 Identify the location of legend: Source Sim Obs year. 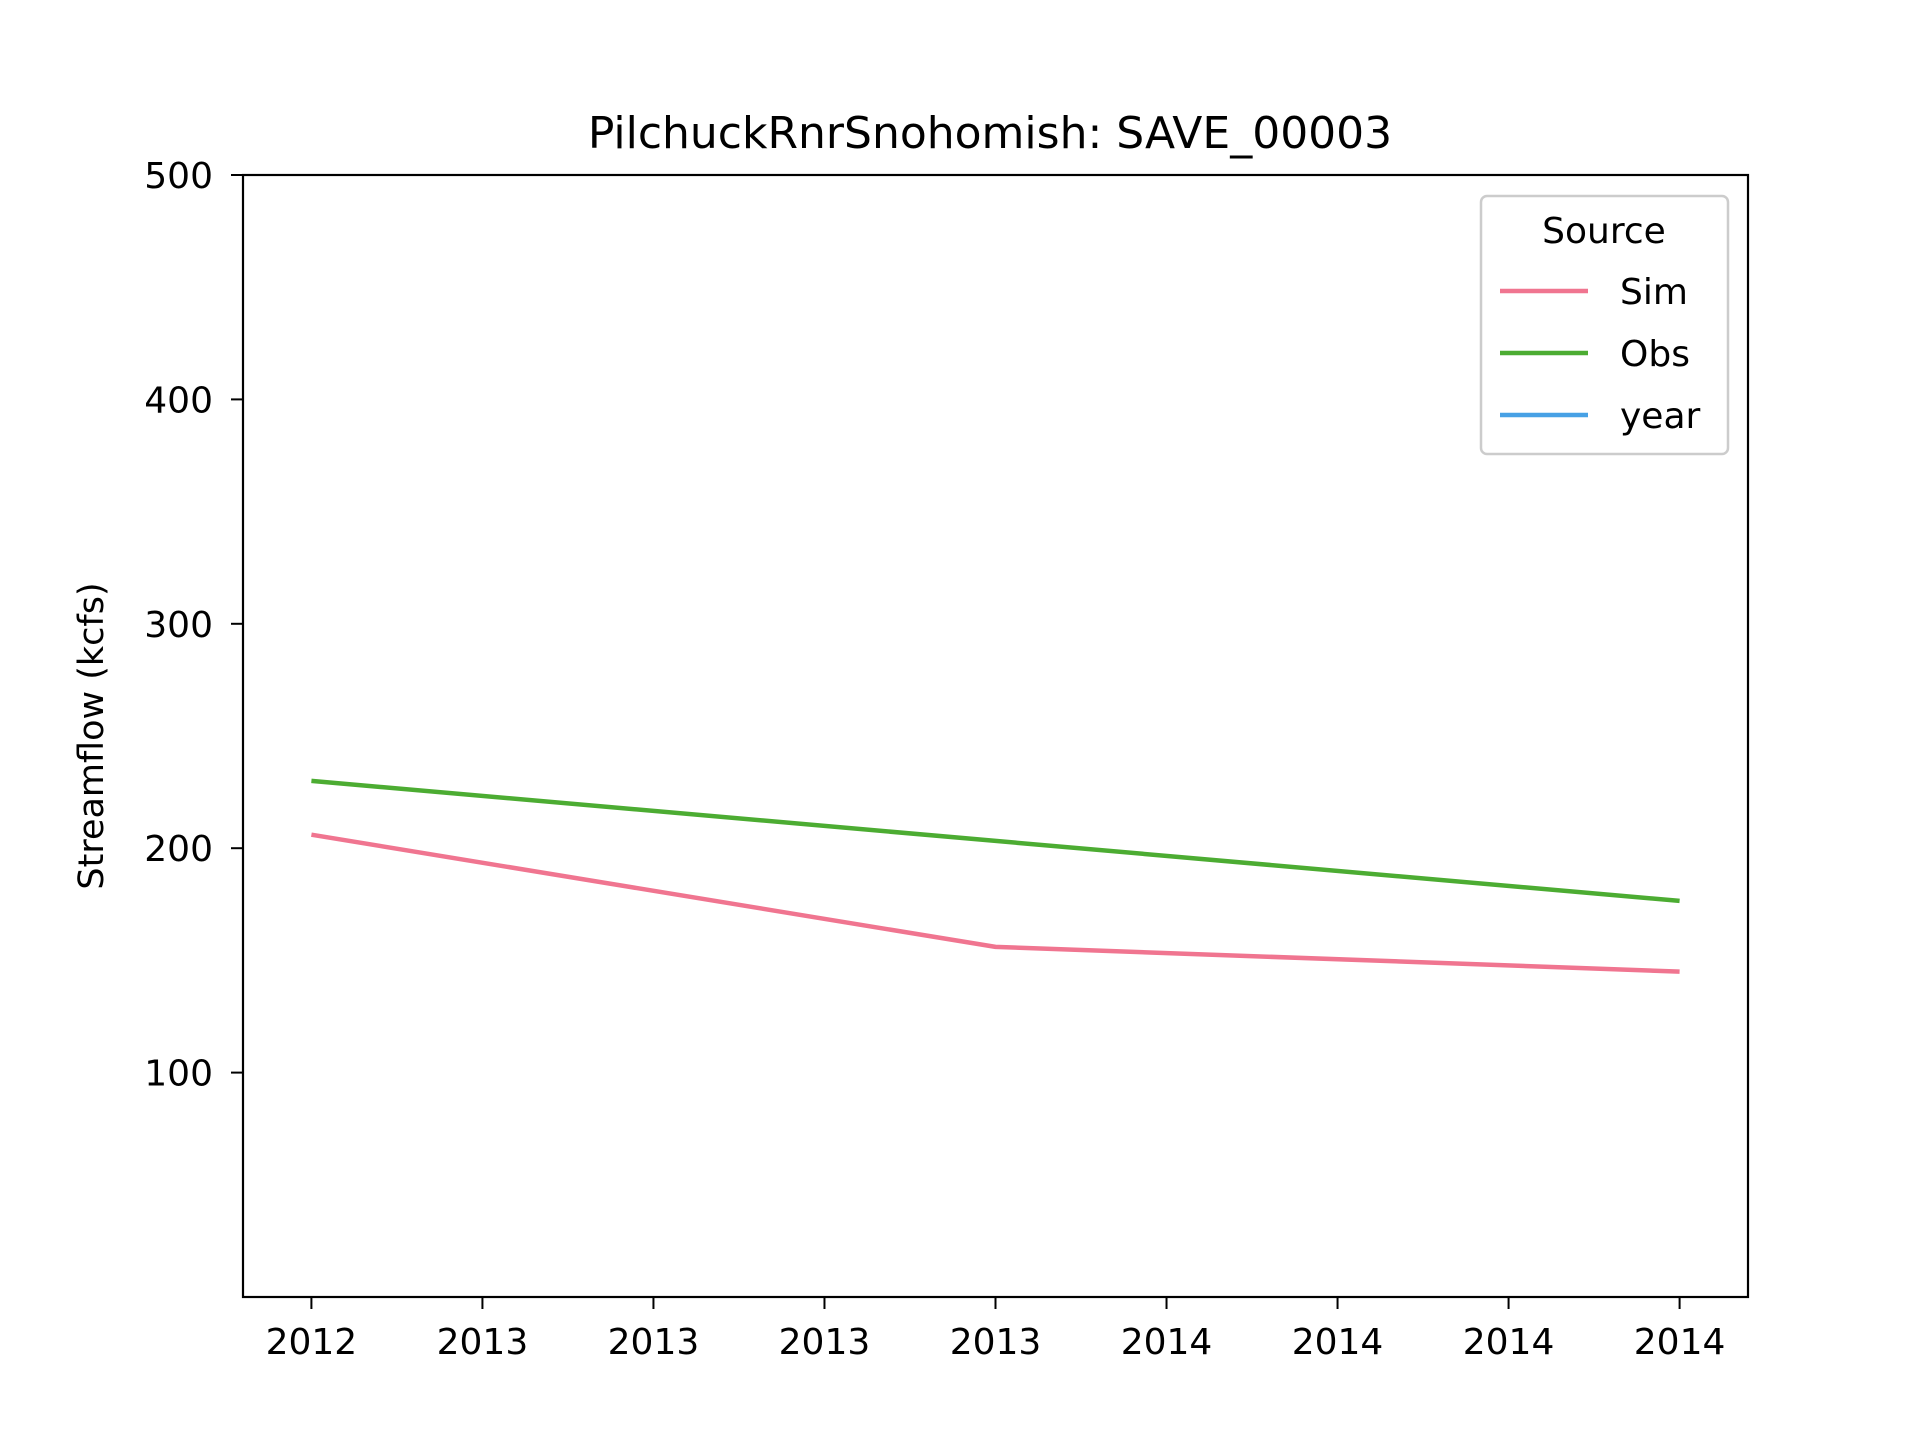
(1604, 325).